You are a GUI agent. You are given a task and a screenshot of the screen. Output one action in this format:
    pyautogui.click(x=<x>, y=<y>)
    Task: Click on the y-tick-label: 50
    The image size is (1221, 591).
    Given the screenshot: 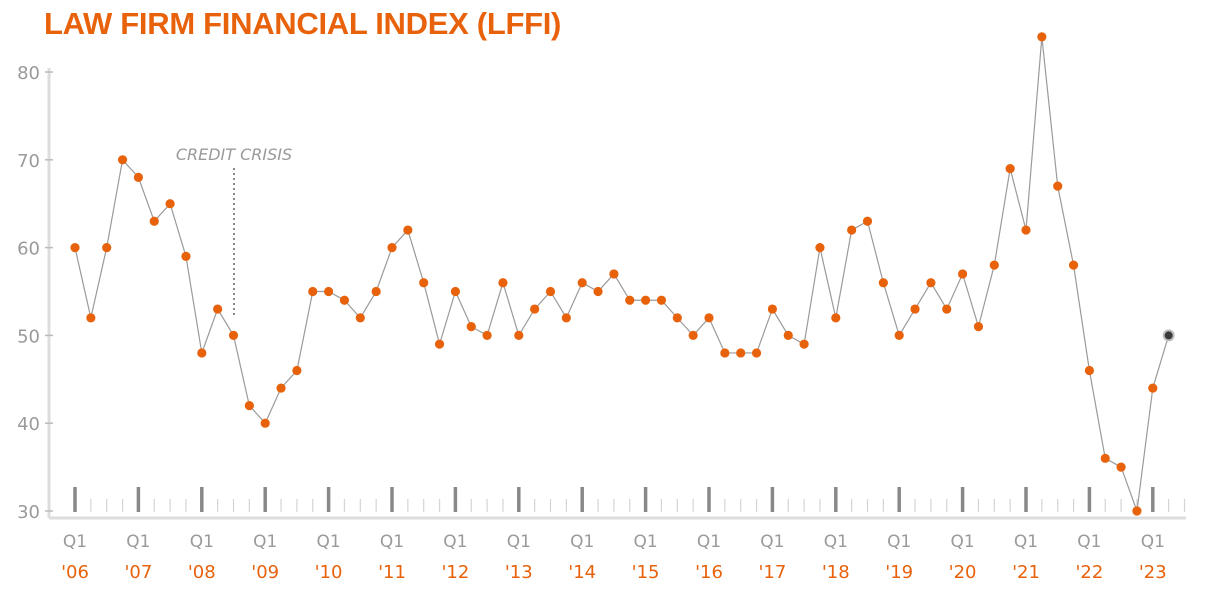 What is the action you would take?
    pyautogui.click(x=28, y=336)
    